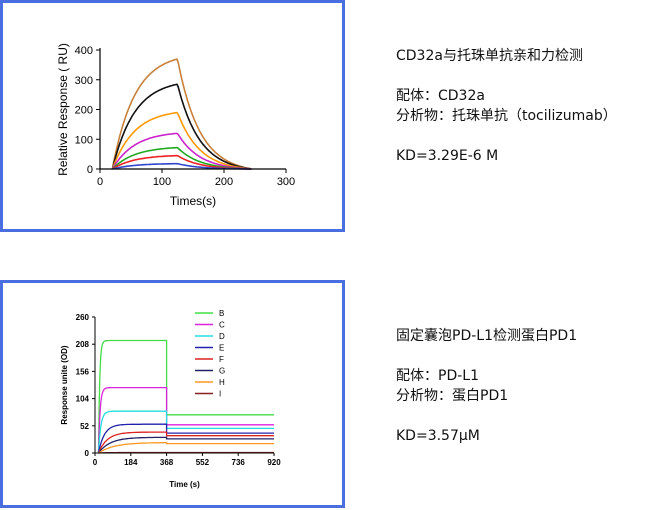  Describe the element at coordinates (506, 116) in the screenshot. I see `chart1-info-analyte: 分析物：托珠单抗（tocilizumab）` at that location.